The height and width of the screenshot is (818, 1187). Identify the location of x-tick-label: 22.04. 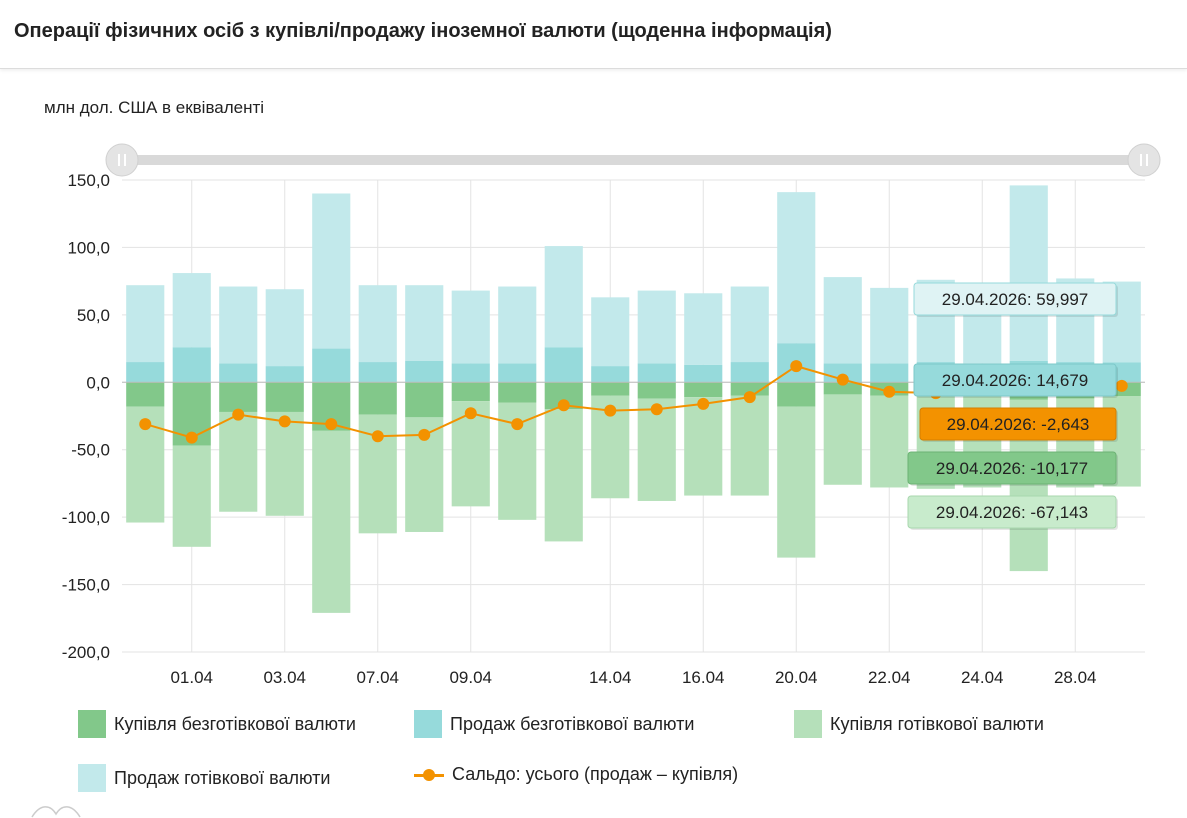
(889, 677).